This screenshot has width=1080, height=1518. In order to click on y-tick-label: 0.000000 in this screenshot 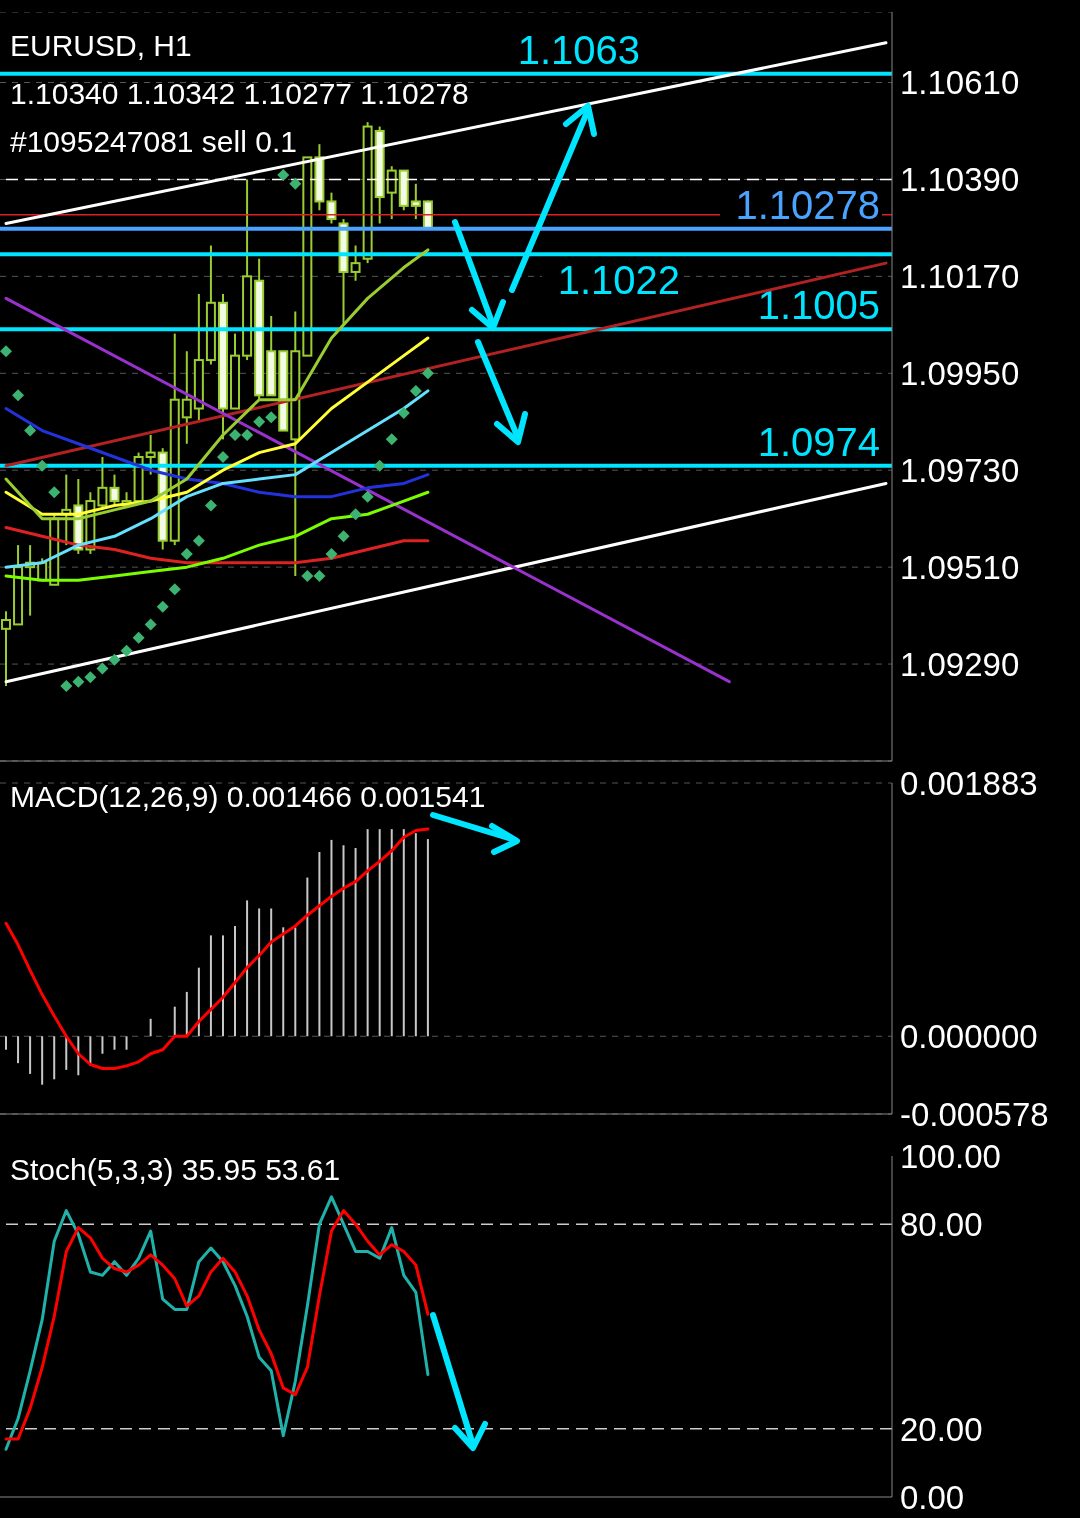, I will do `click(969, 1036)`.